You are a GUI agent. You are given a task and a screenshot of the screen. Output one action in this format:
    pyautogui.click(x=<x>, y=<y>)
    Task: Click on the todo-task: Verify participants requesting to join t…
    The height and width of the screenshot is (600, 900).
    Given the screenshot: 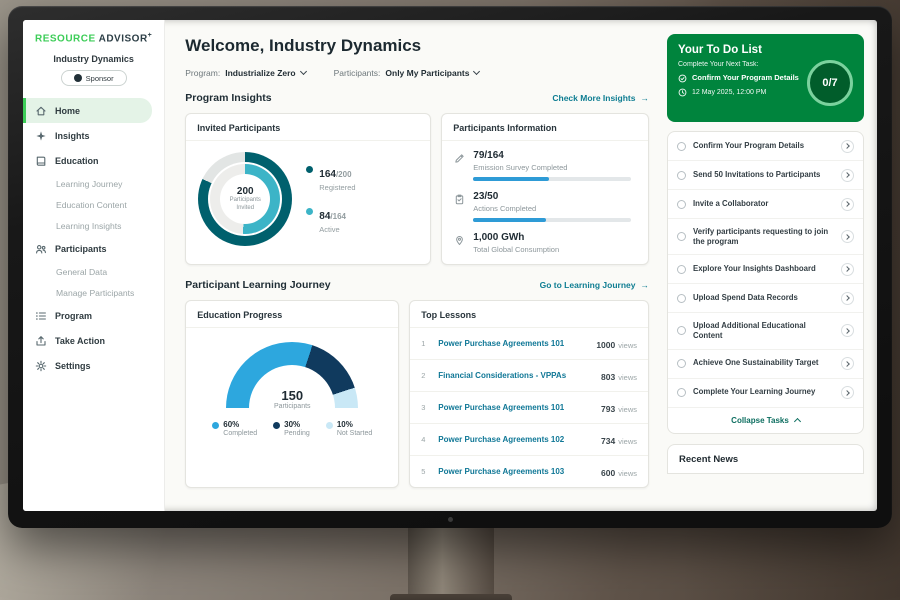 What is the action you would take?
    pyautogui.click(x=765, y=237)
    